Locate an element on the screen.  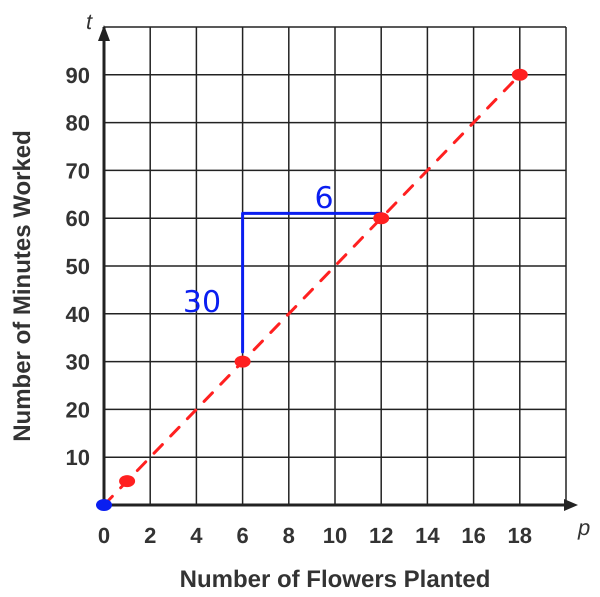
annotation: 6 is located at coordinates (324, 198).